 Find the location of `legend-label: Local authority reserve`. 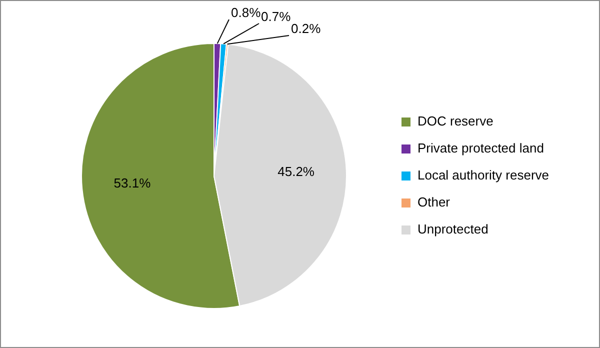

legend-label: Local authority reserve is located at coordinates (483, 175).